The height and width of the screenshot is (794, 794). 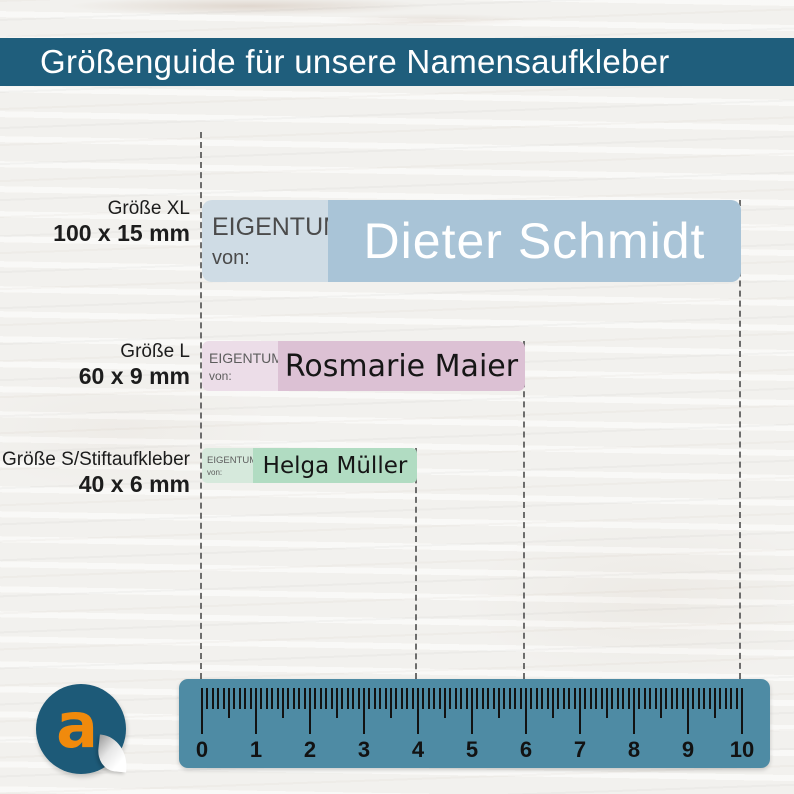 I want to click on size-dimensions: 40 x 6 mm, so click(x=134, y=484).